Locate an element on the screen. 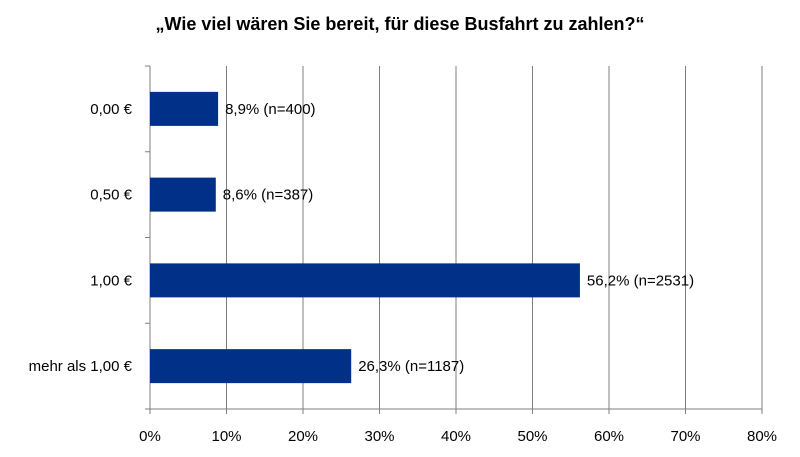 Image resolution: width=800 pixels, height=457 pixels. data-label: 8,9% (n=400) is located at coordinates (270, 109).